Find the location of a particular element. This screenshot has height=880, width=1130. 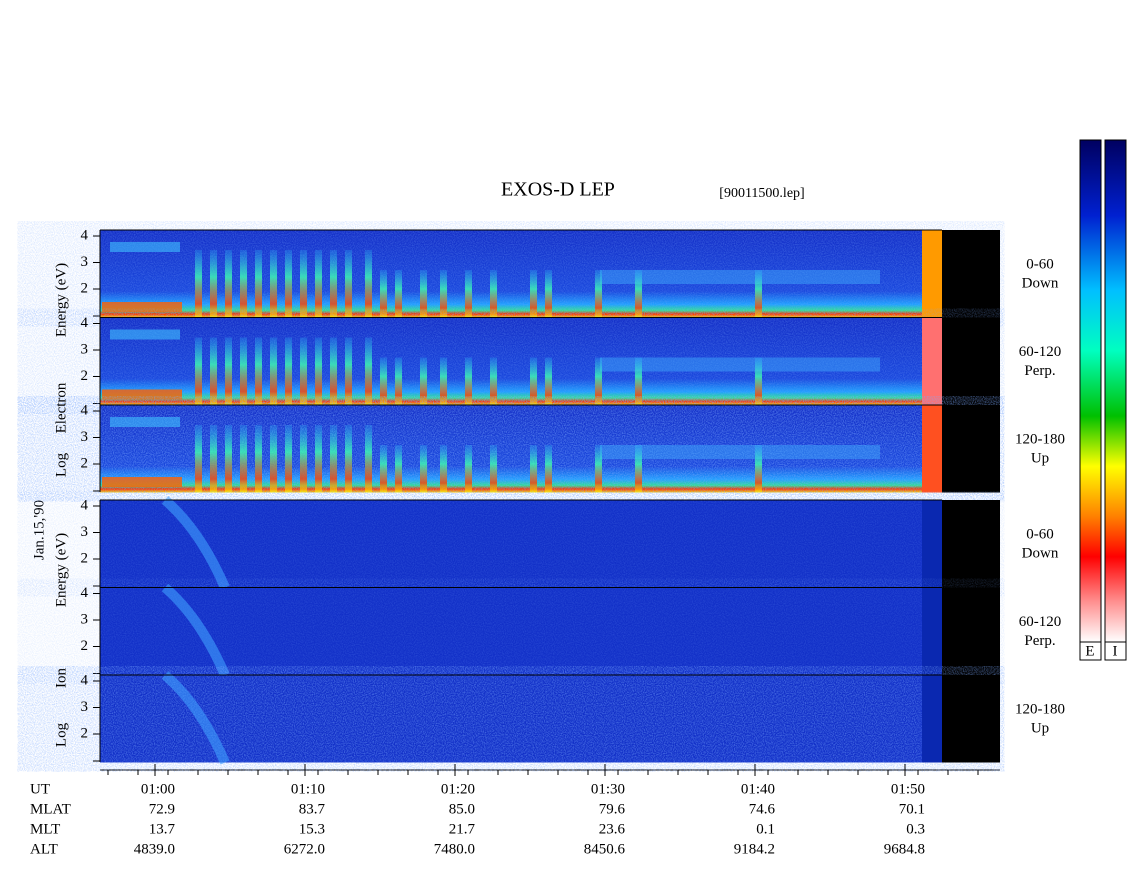

orbit-value: 79.6 is located at coordinates (612, 809).